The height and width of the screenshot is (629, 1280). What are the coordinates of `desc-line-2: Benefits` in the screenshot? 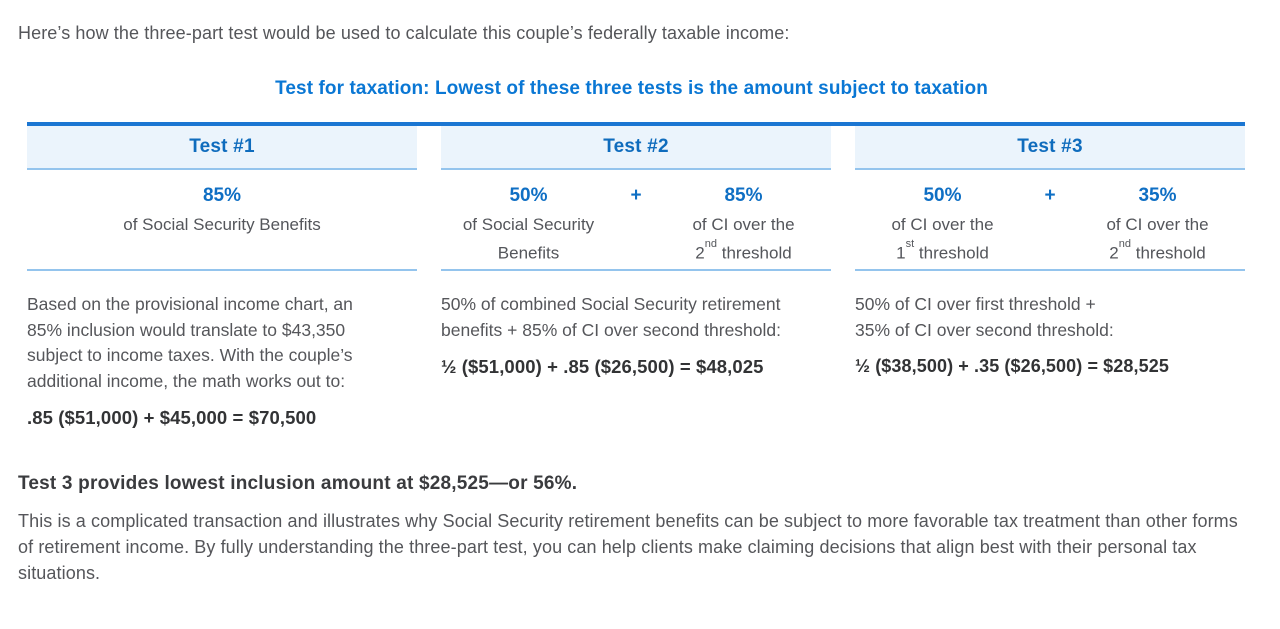 It's located at (528, 253).